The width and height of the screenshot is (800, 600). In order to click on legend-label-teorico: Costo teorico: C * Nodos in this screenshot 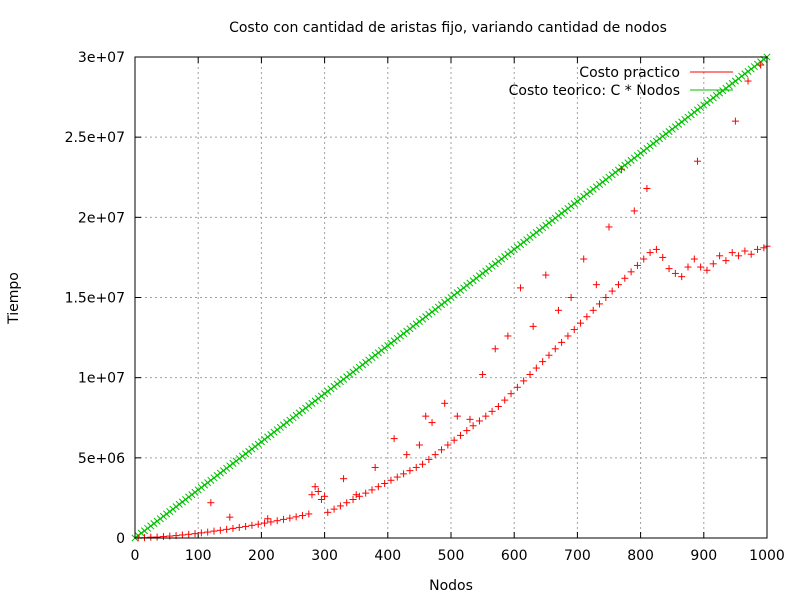, I will do `click(594, 91)`.